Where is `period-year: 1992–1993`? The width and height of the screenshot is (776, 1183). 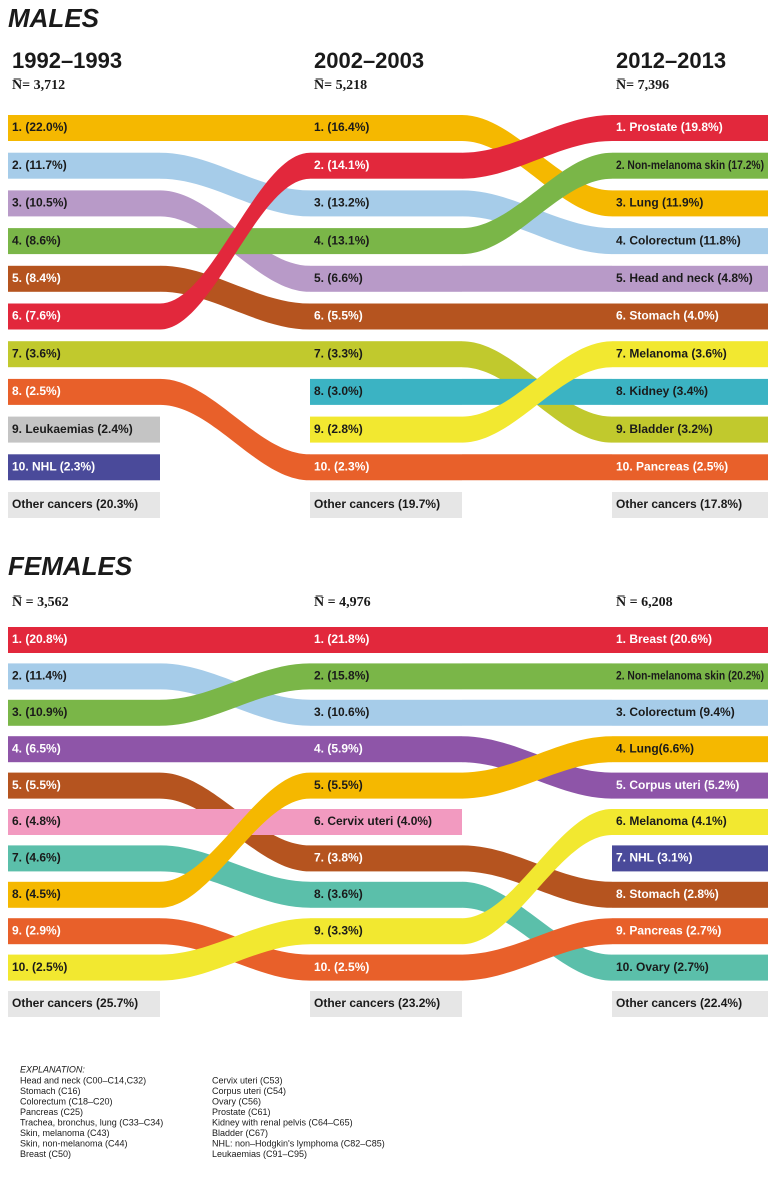
period-year: 1992–1993 is located at coordinates (67, 60).